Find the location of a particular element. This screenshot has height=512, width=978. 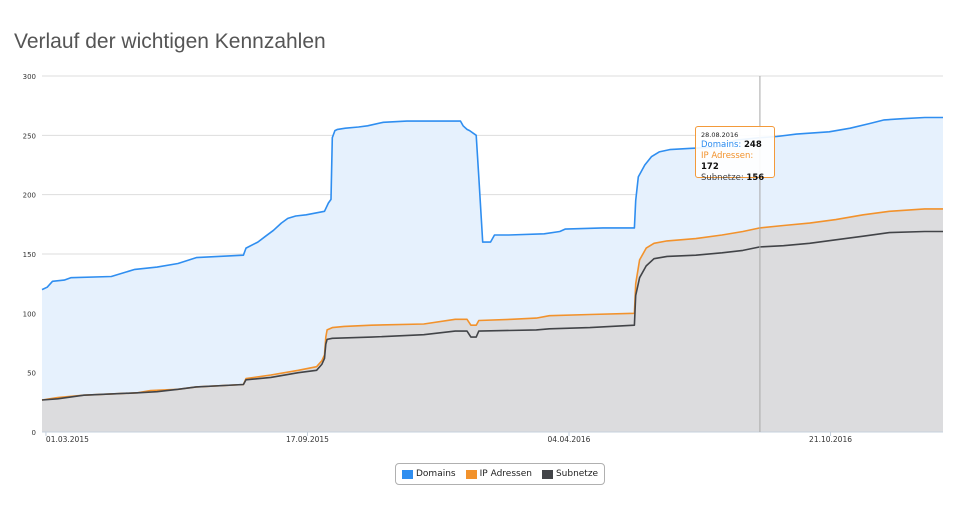

chart-legend: Domains IP Adressen Subnetze is located at coordinates (500, 474).